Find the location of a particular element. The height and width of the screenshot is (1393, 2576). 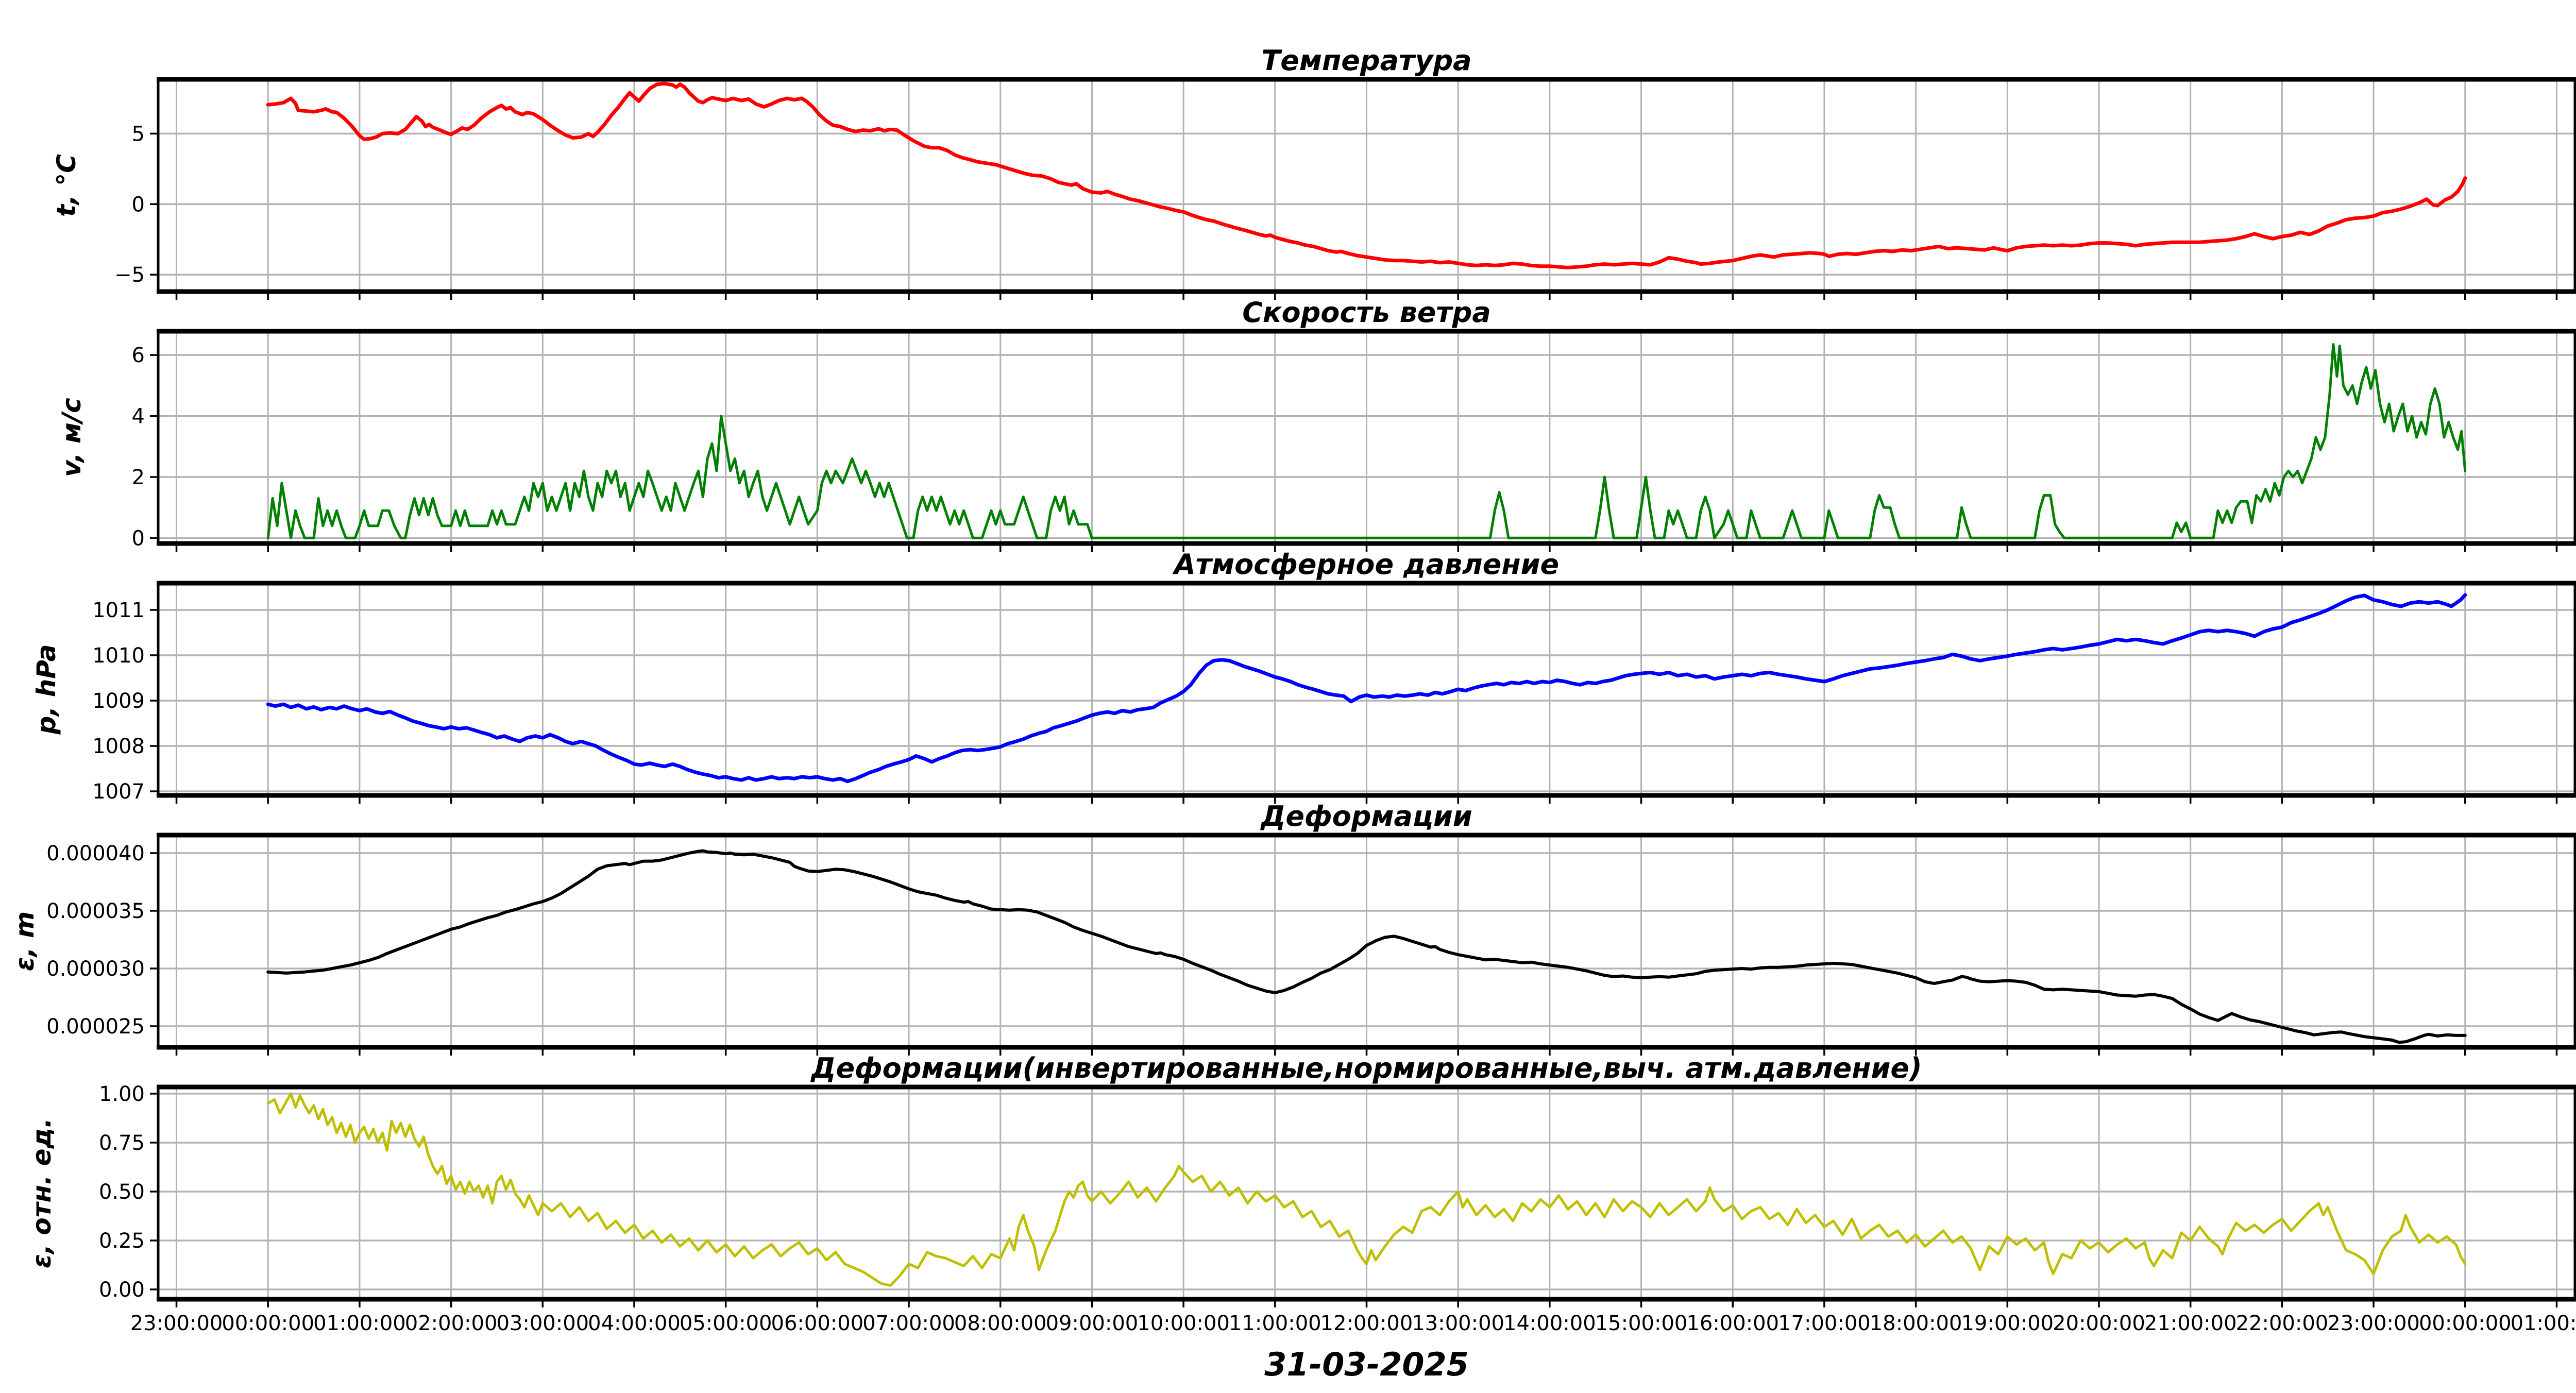

y-tick-label: 2 is located at coordinates (138, 477).